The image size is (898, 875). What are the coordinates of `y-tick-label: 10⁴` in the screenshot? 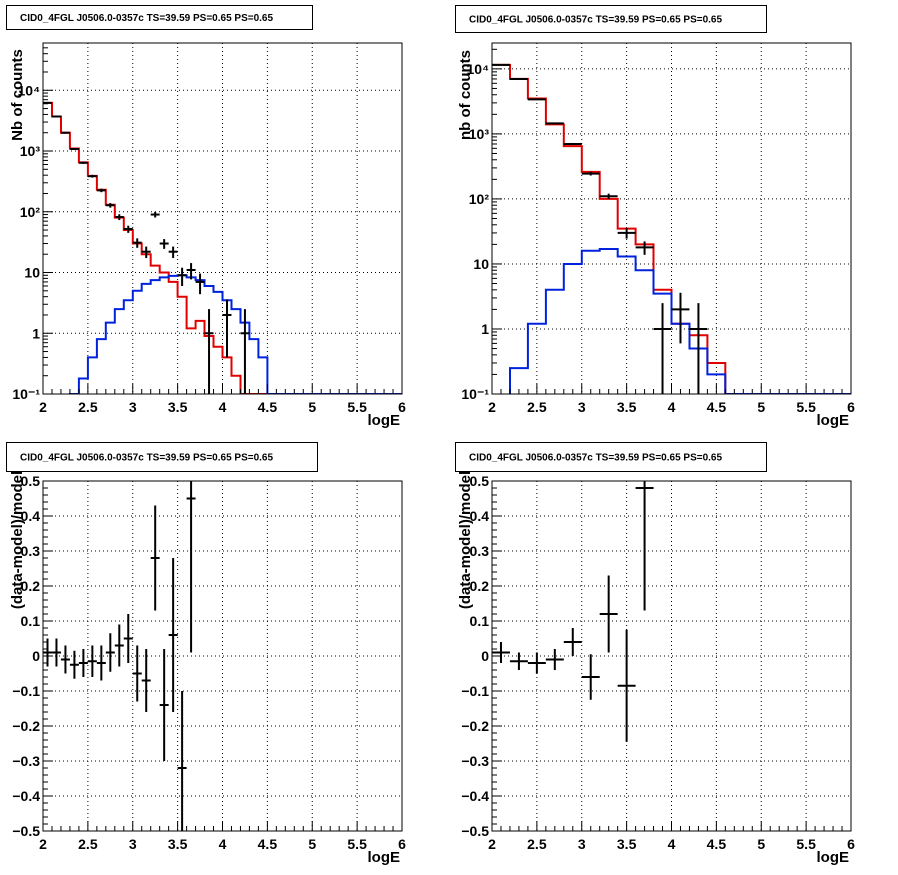 It's located at (29, 90).